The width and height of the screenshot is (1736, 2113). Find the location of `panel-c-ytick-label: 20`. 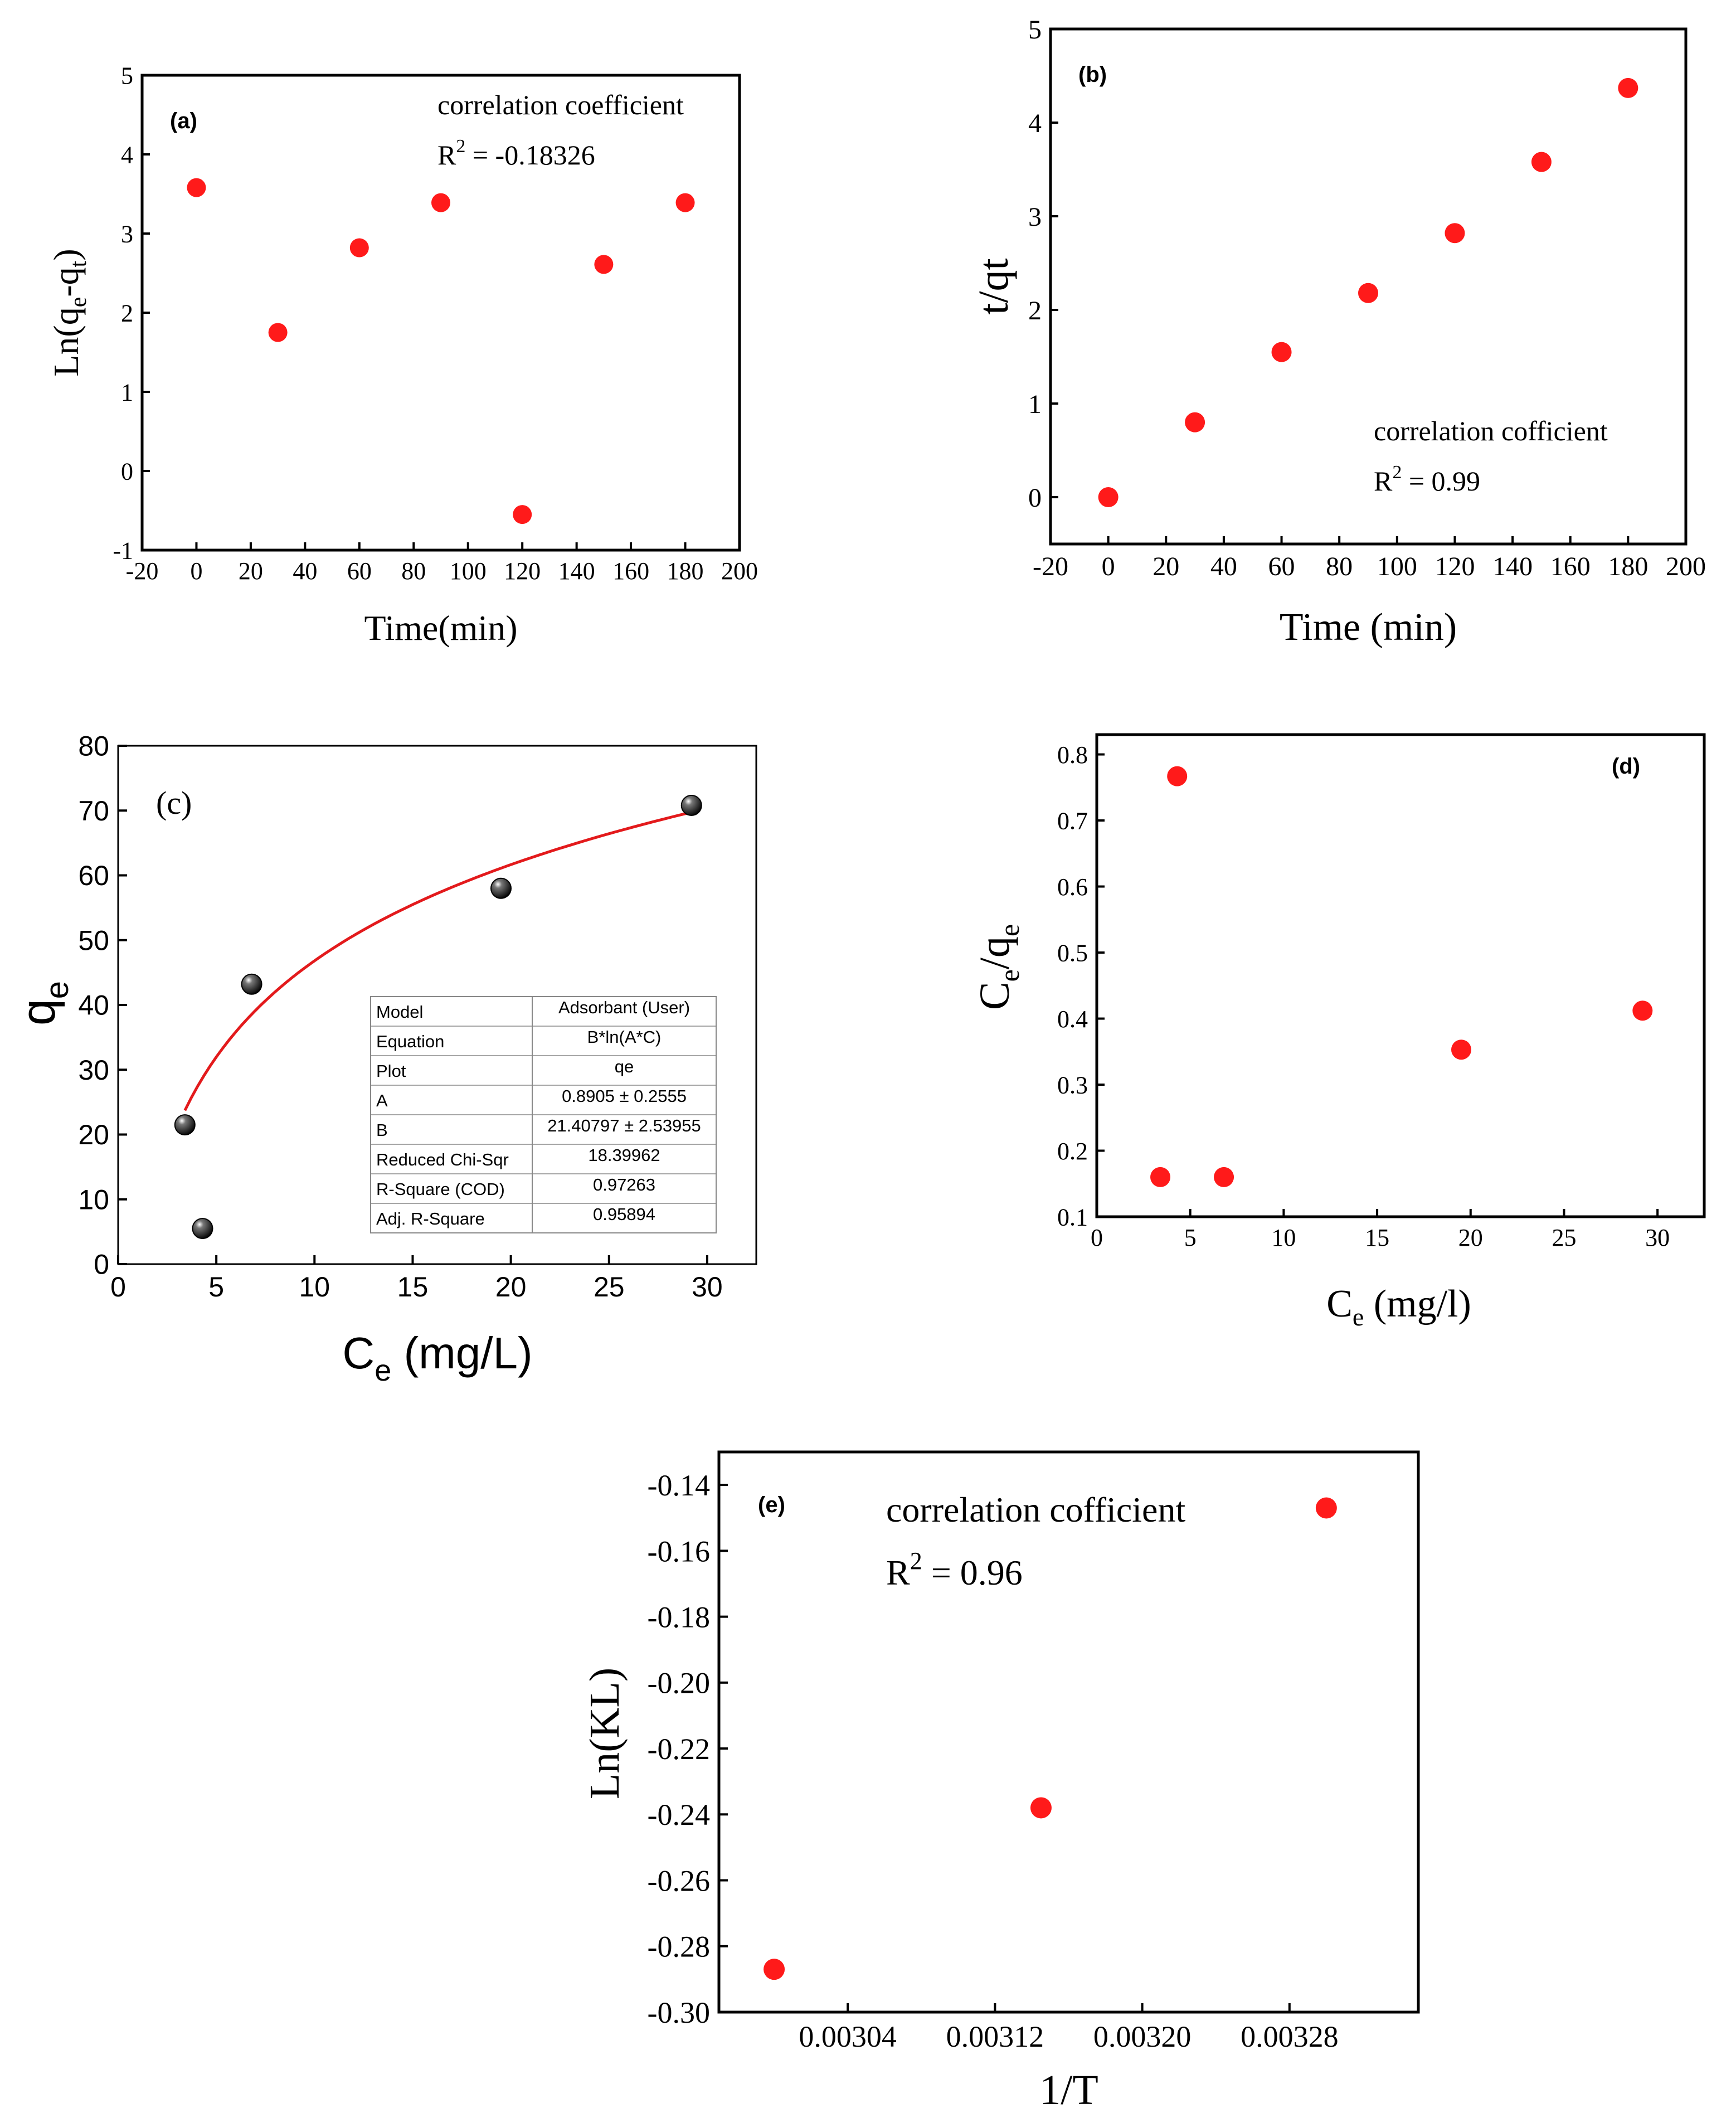

panel-c-ytick-label: 20 is located at coordinates (93, 1134).